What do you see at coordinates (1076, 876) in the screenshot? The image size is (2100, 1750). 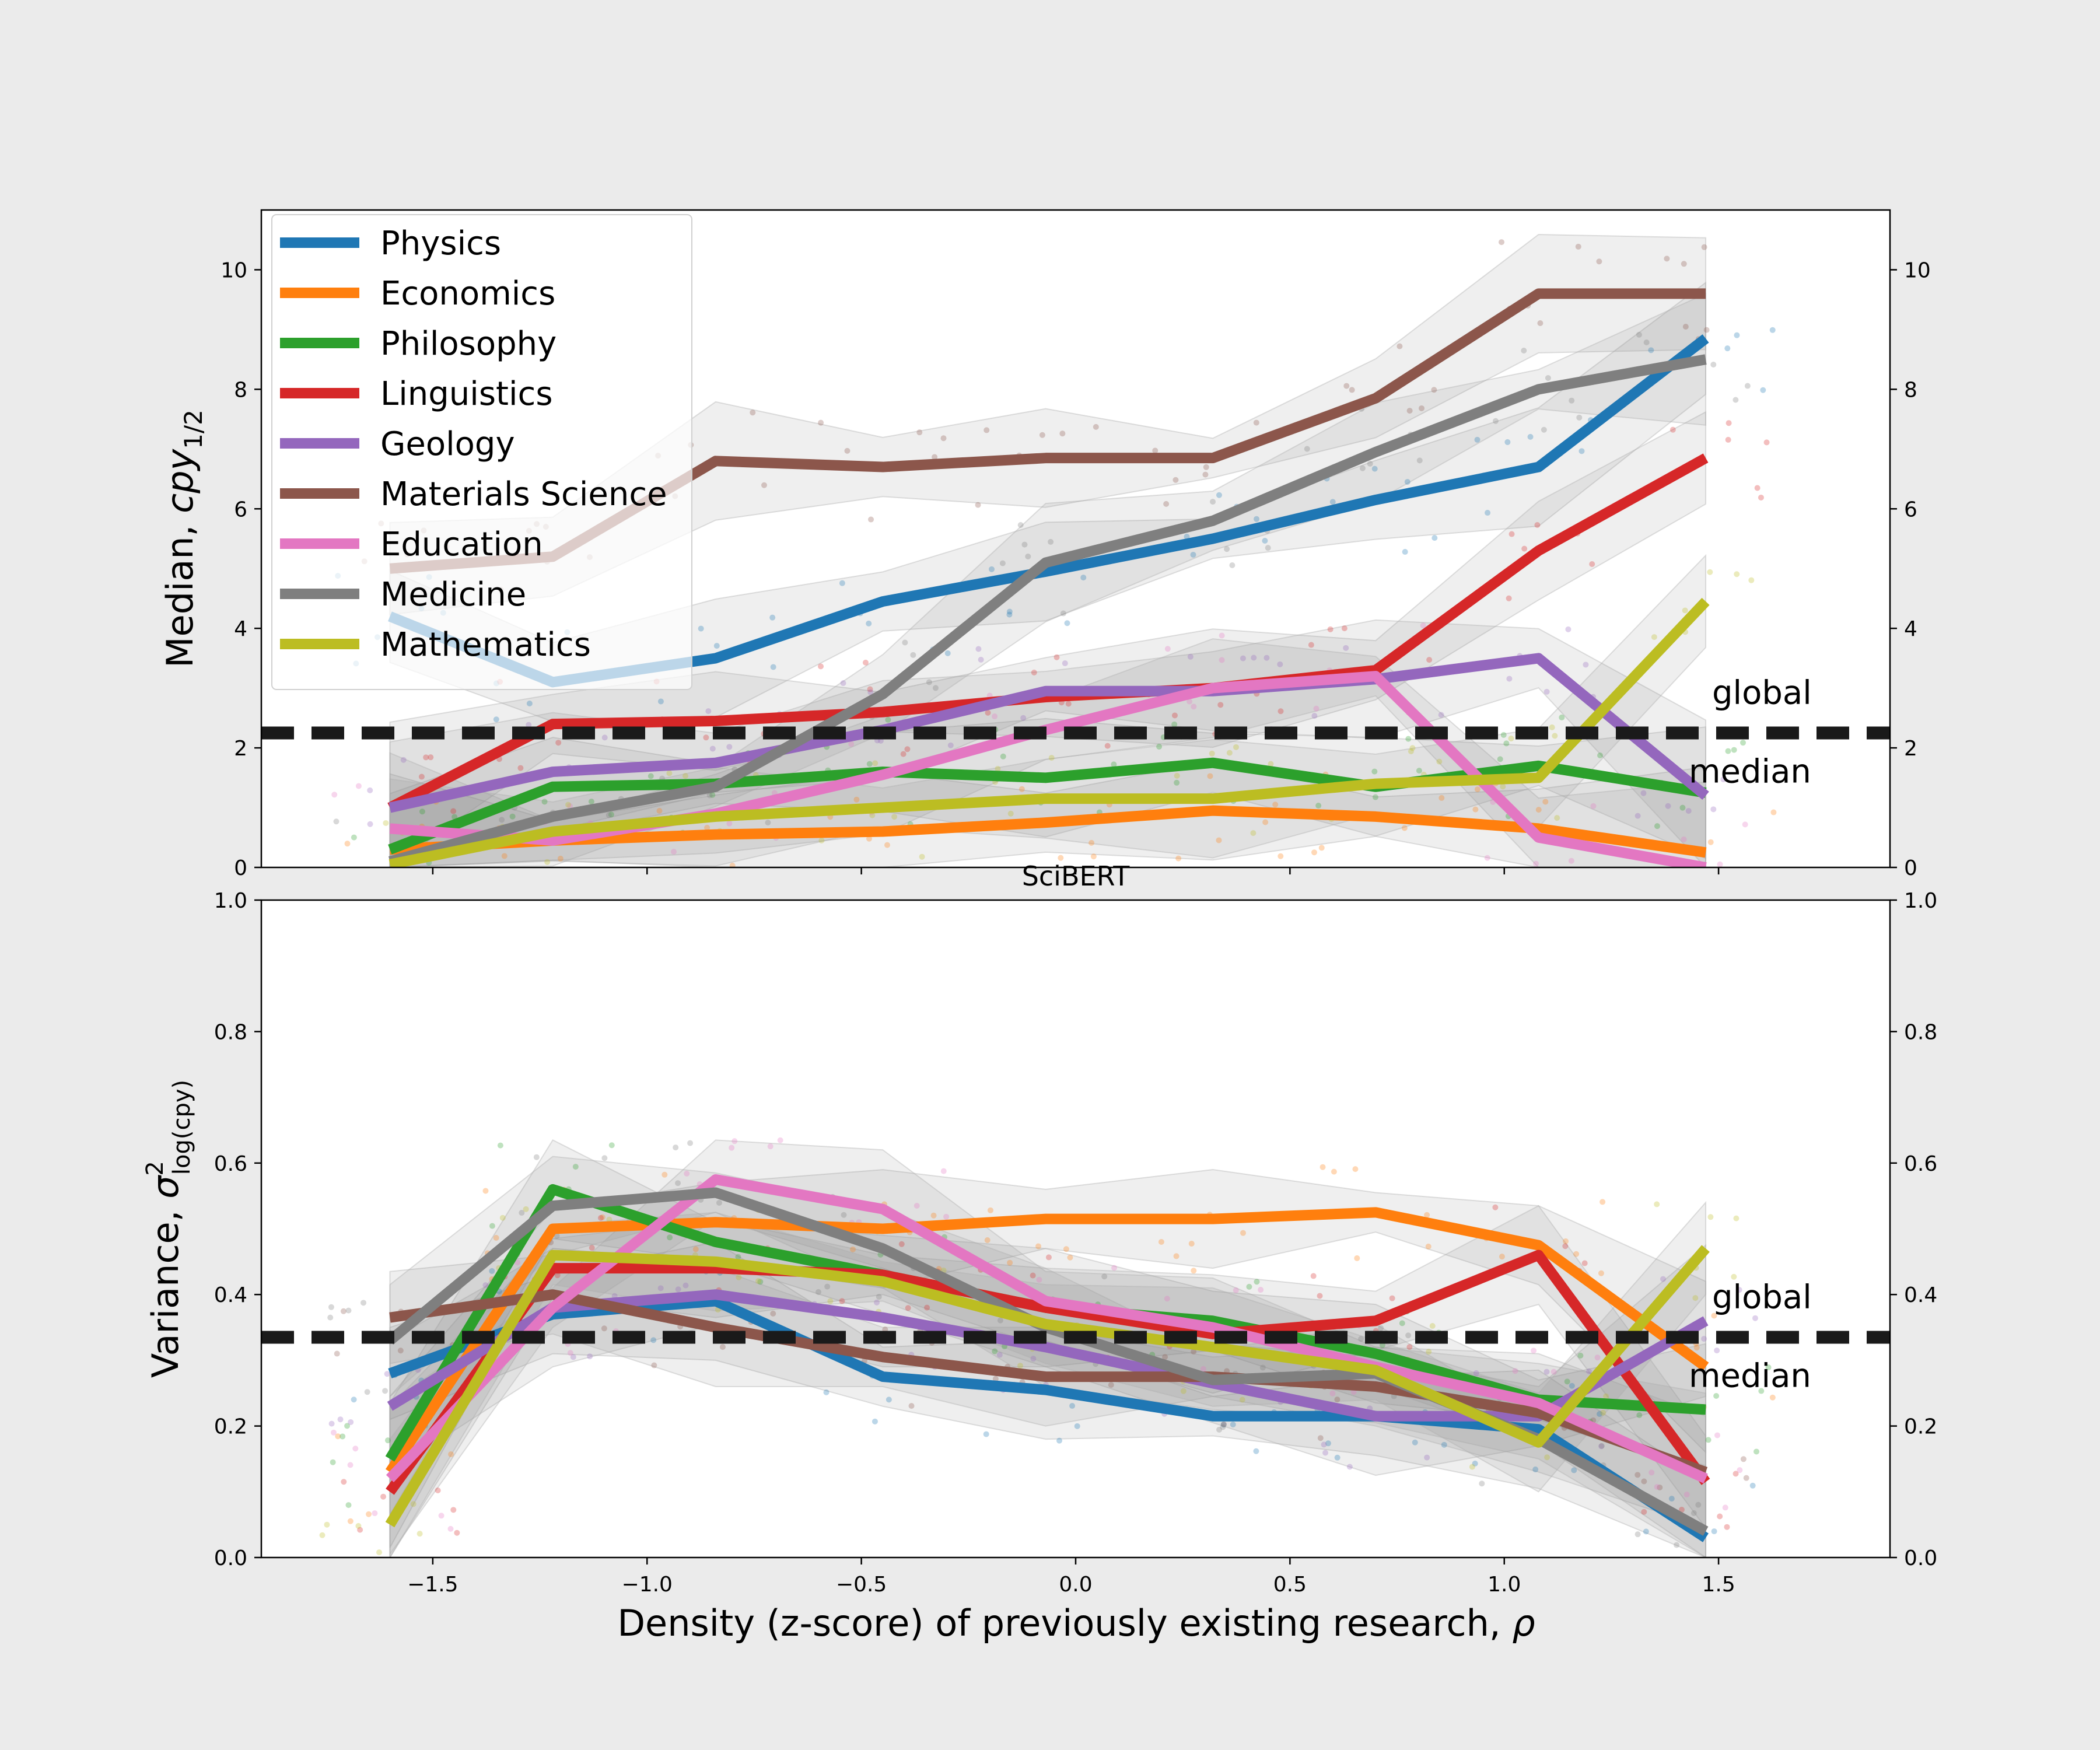 I see `chart-title: SciBERT` at bounding box center [1076, 876].